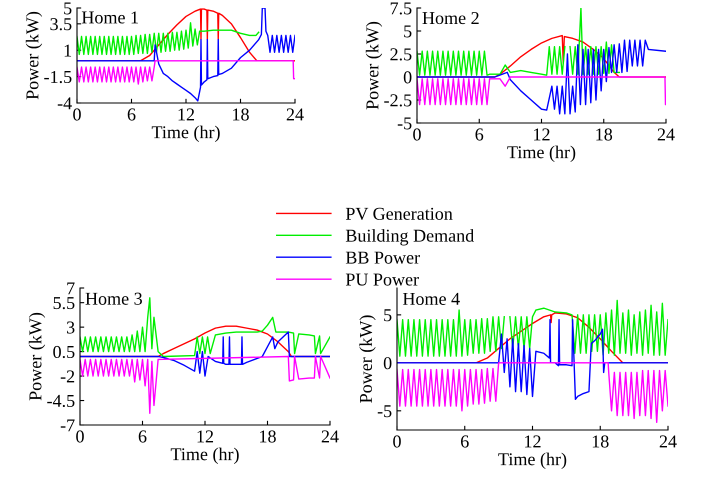 The image size is (704, 485). What do you see at coordinates (58, 77) in the screenshot?
I see `y-tick-label: -1.5` at bounding box center [58, 77].